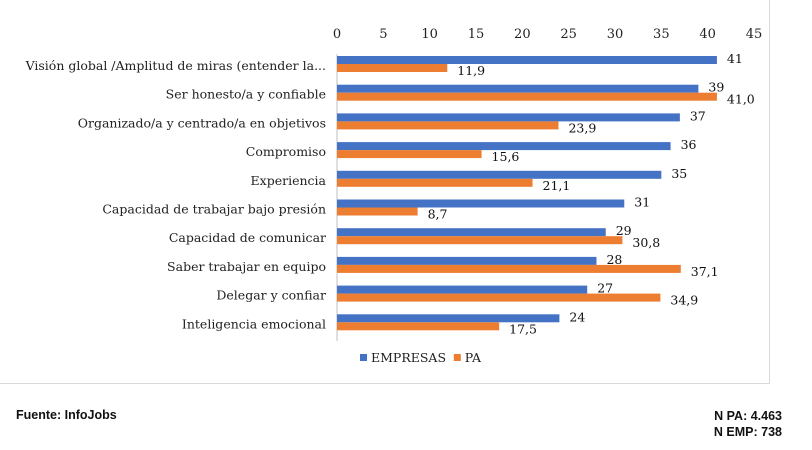 Image resolution: width=812 pixels, height=450 pixels. What do you see at coordinates (615, 34) in the screenshot?
I see `x-tick-label: 30` at bounding box center [615, 34].